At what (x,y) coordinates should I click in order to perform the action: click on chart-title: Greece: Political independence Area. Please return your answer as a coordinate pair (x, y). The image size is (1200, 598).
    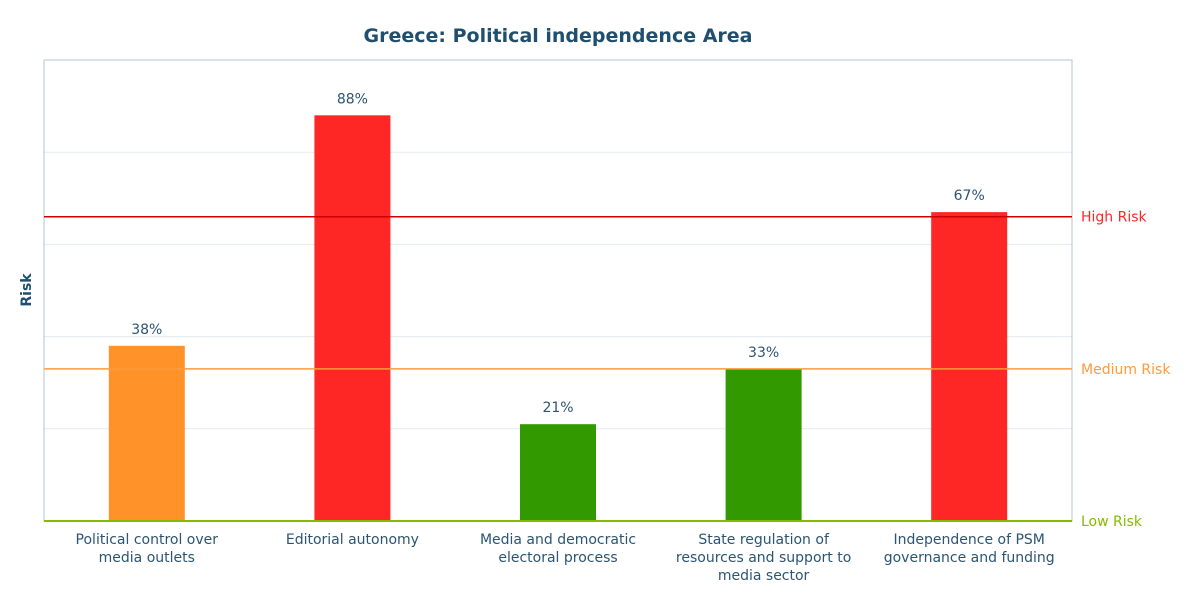
    Looking at the image, I should click on (557, 36).